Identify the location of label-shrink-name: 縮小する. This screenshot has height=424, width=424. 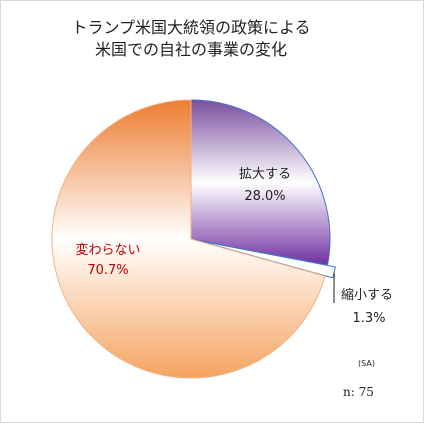
(367, 295).